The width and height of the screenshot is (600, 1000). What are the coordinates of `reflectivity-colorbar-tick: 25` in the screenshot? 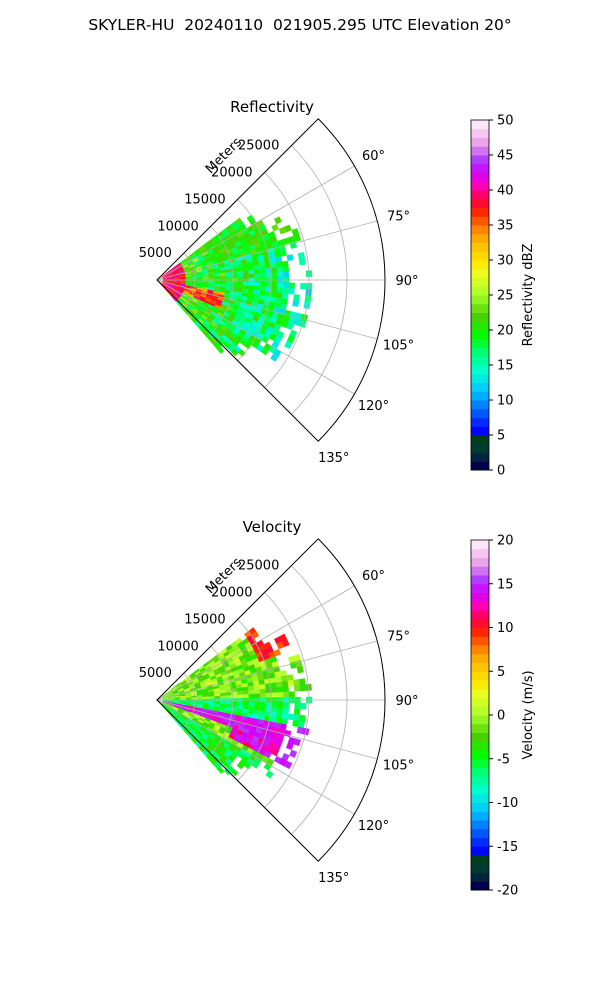 It's located at (505, 296).